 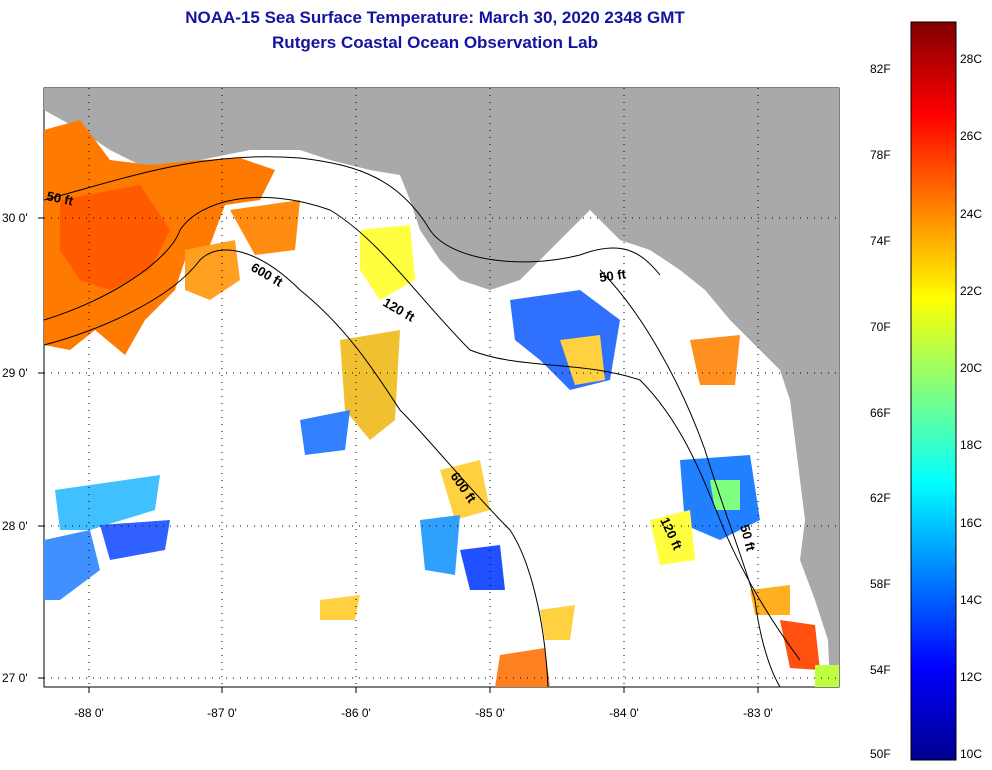 What do you see at coordinates (758, 713) in the screenshot?
I see `lon-label: -83 0'` at bounding box center [758, 713].